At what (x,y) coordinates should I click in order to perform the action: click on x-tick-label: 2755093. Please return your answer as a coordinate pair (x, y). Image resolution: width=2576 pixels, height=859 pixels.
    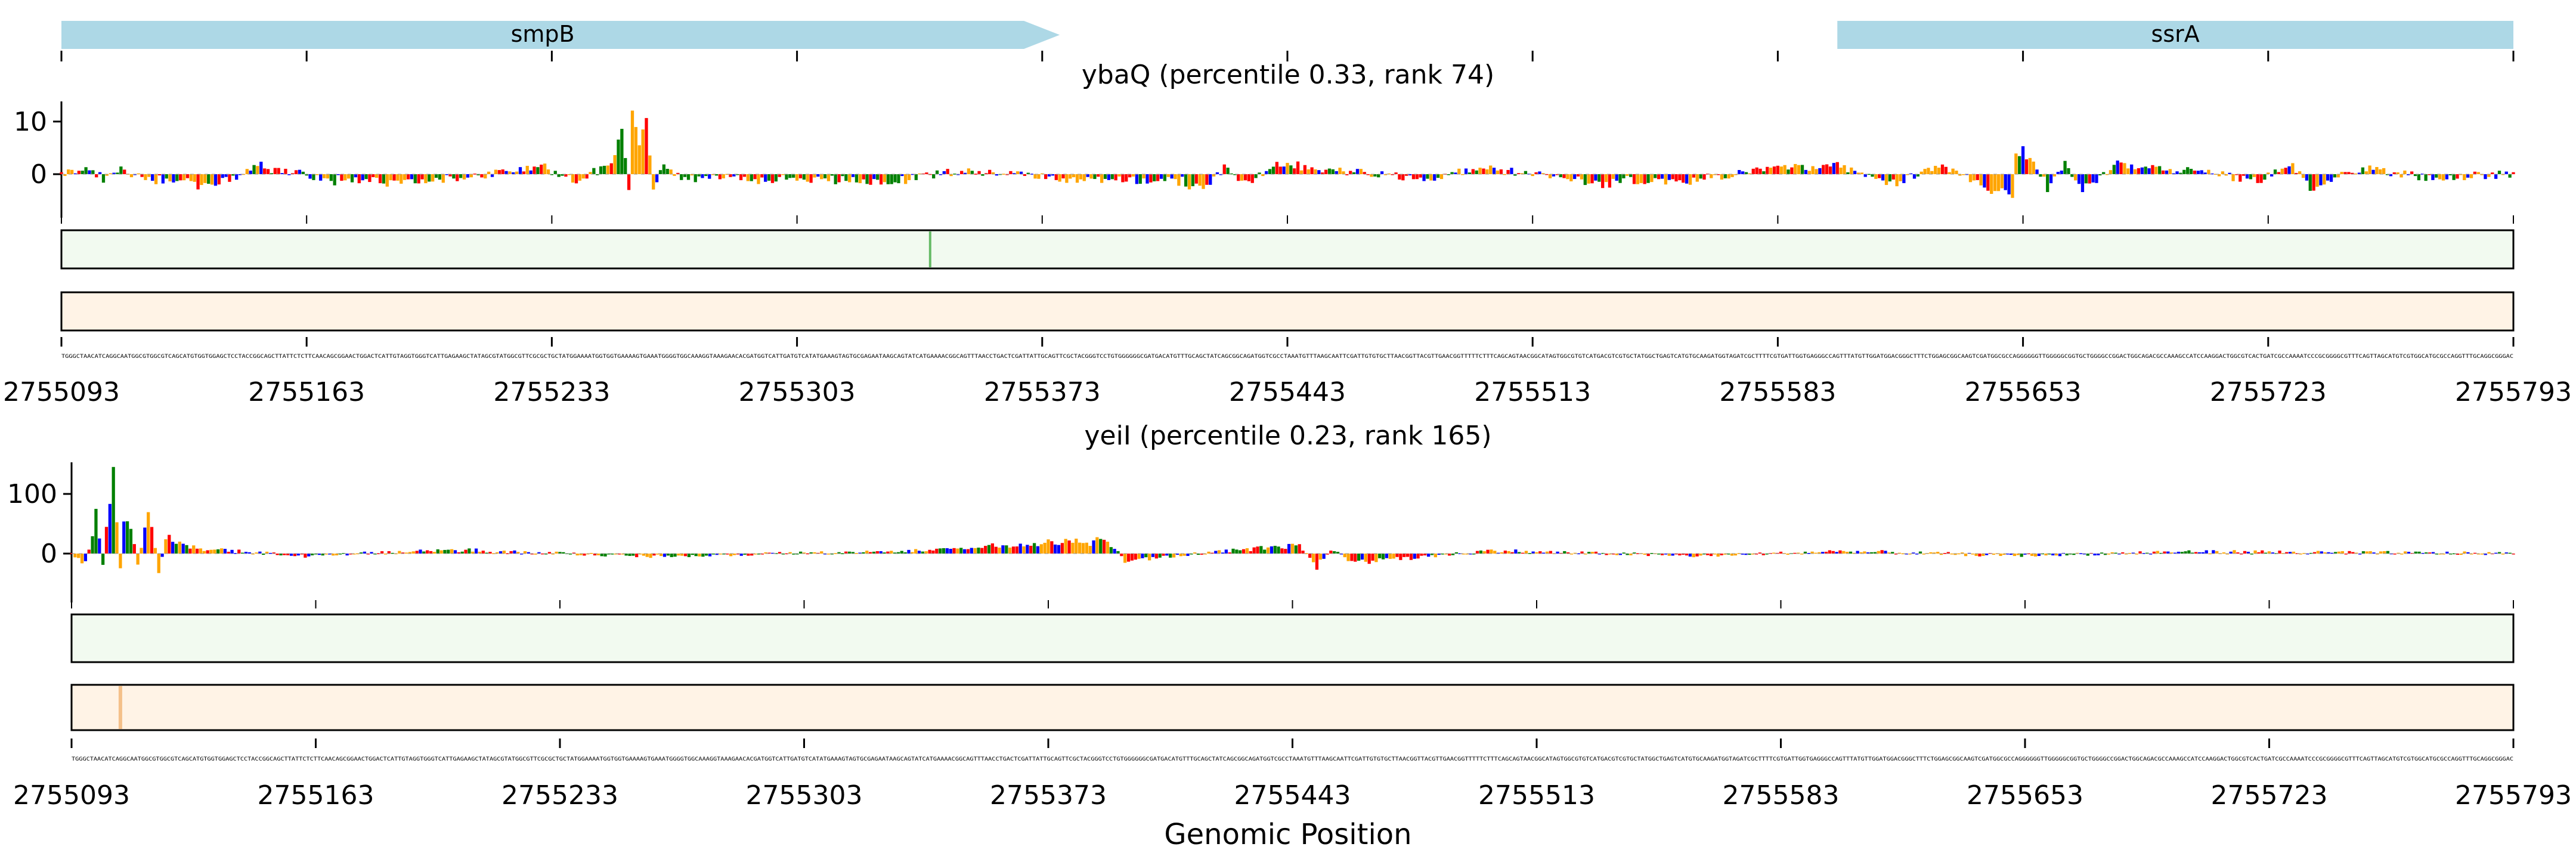
    Looking at the image, I should click on (71, 795).